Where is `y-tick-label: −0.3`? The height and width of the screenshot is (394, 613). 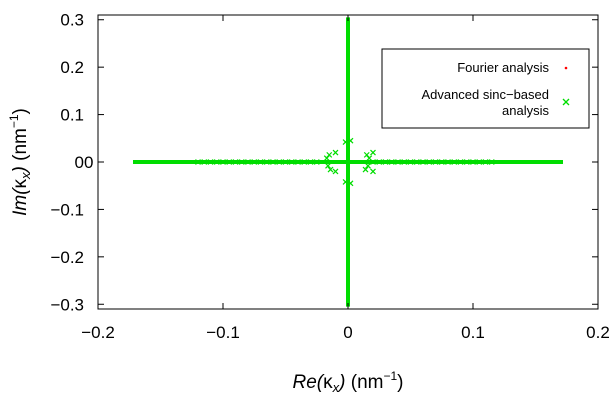
y-tick-label: −0.3 is located at coordinates (67, 304).